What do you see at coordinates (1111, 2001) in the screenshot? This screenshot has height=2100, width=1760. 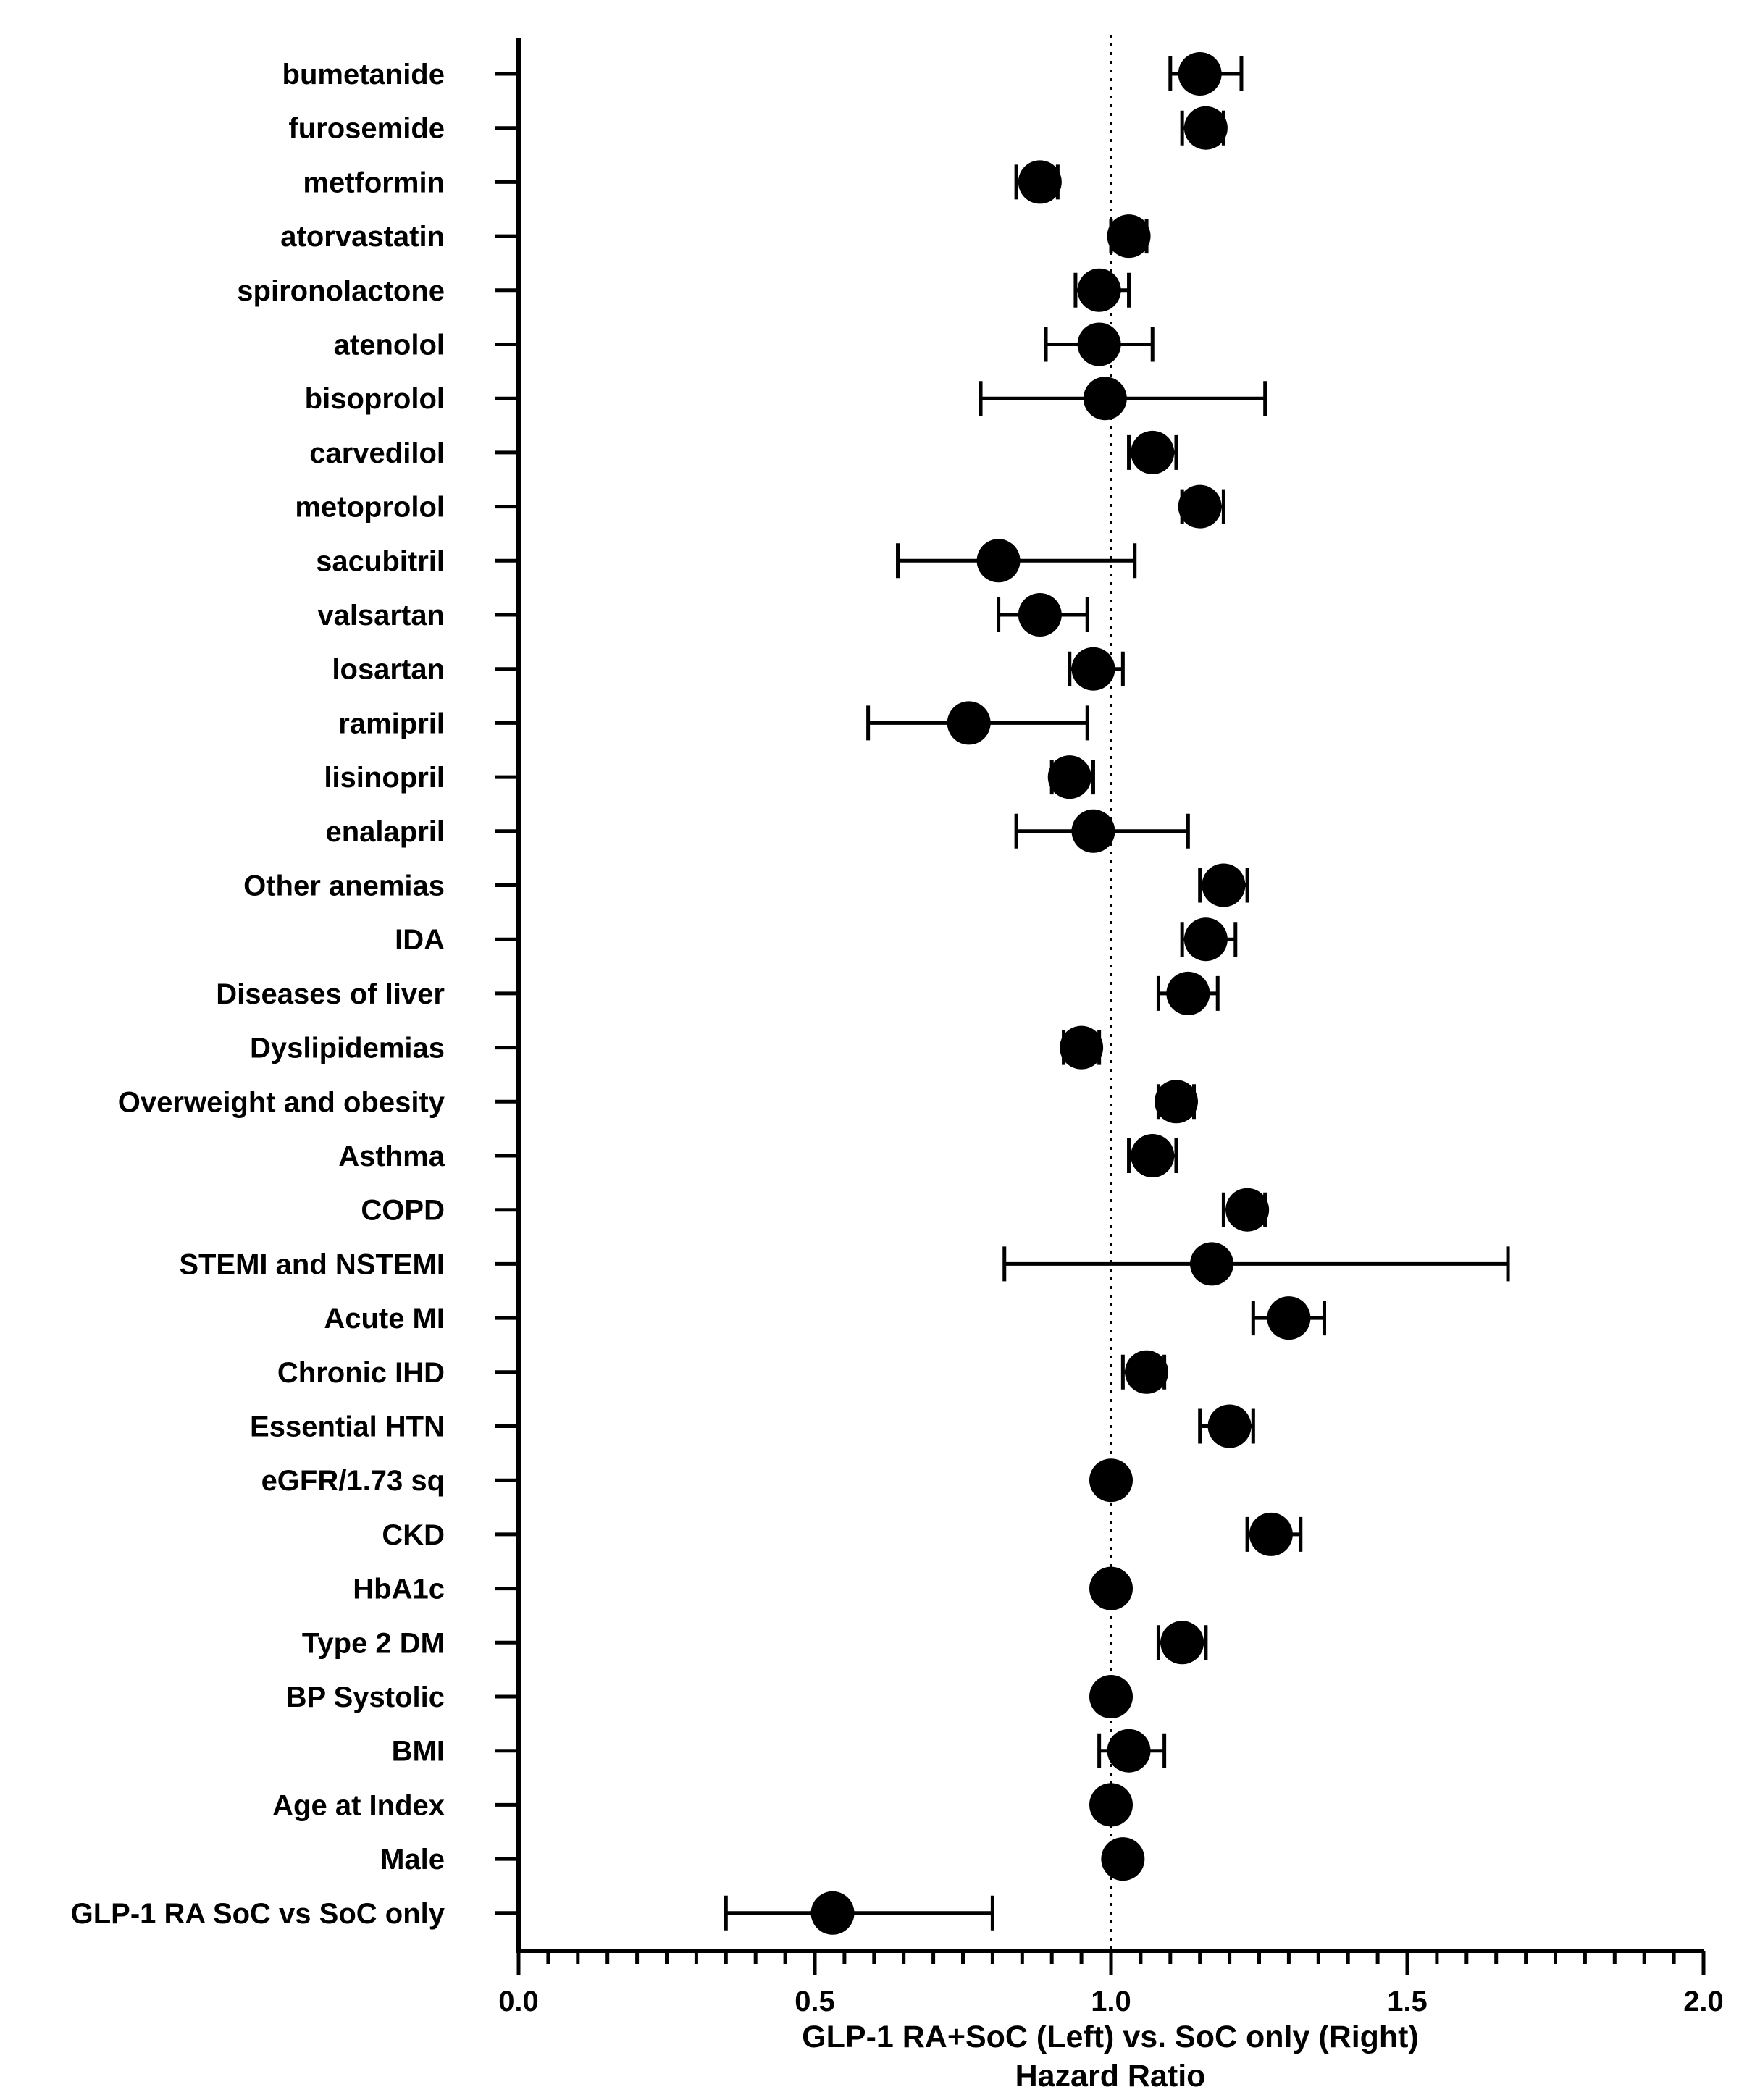 I see `x-tick-label: 1.0` at bounding box center [1111, 2001].